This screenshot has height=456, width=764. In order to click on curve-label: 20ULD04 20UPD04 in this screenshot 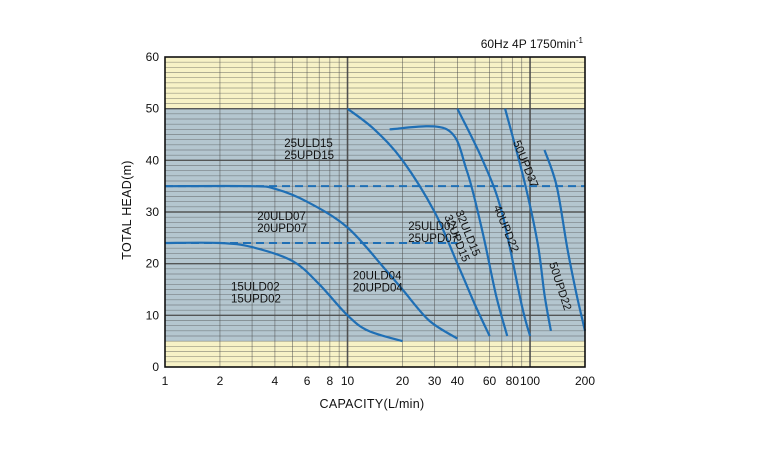, I will do `click(378, 283)`.